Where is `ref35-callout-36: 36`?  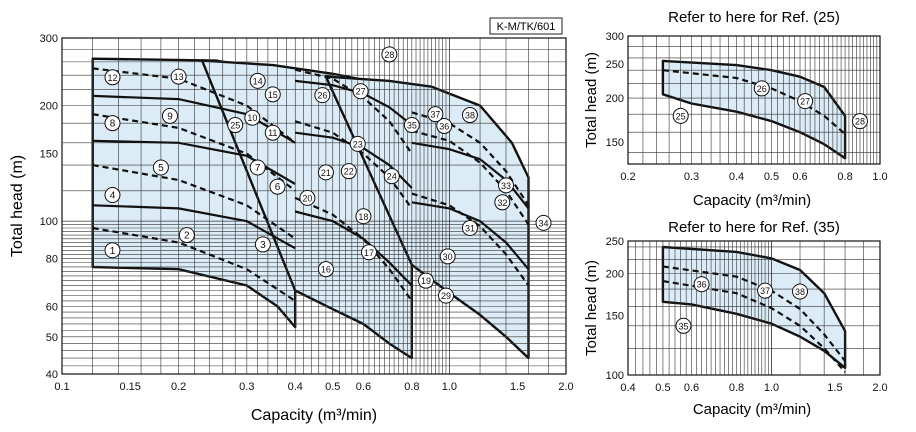 ref35-callout-36: 36 is located at coordinates (701, 284).